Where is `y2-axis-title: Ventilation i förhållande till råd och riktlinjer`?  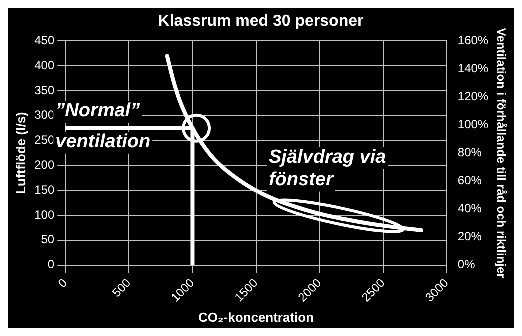
y2-axis-title: Ventilation i förhållande till råd och riktlinjer is located at coordinates (501, 153).